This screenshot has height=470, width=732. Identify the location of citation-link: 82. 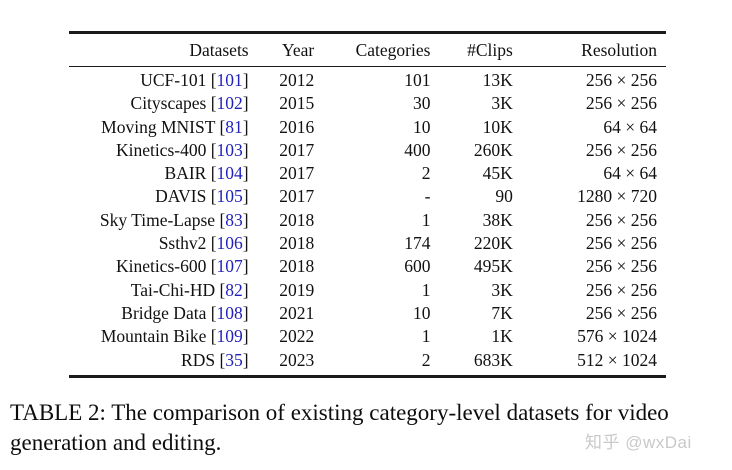
(234, 289).